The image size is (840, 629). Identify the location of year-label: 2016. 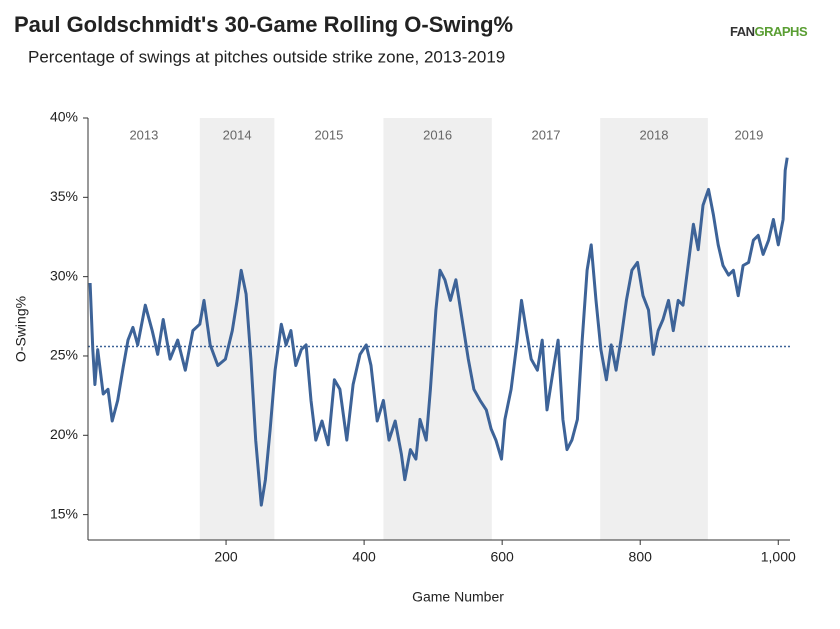
(437, 134).